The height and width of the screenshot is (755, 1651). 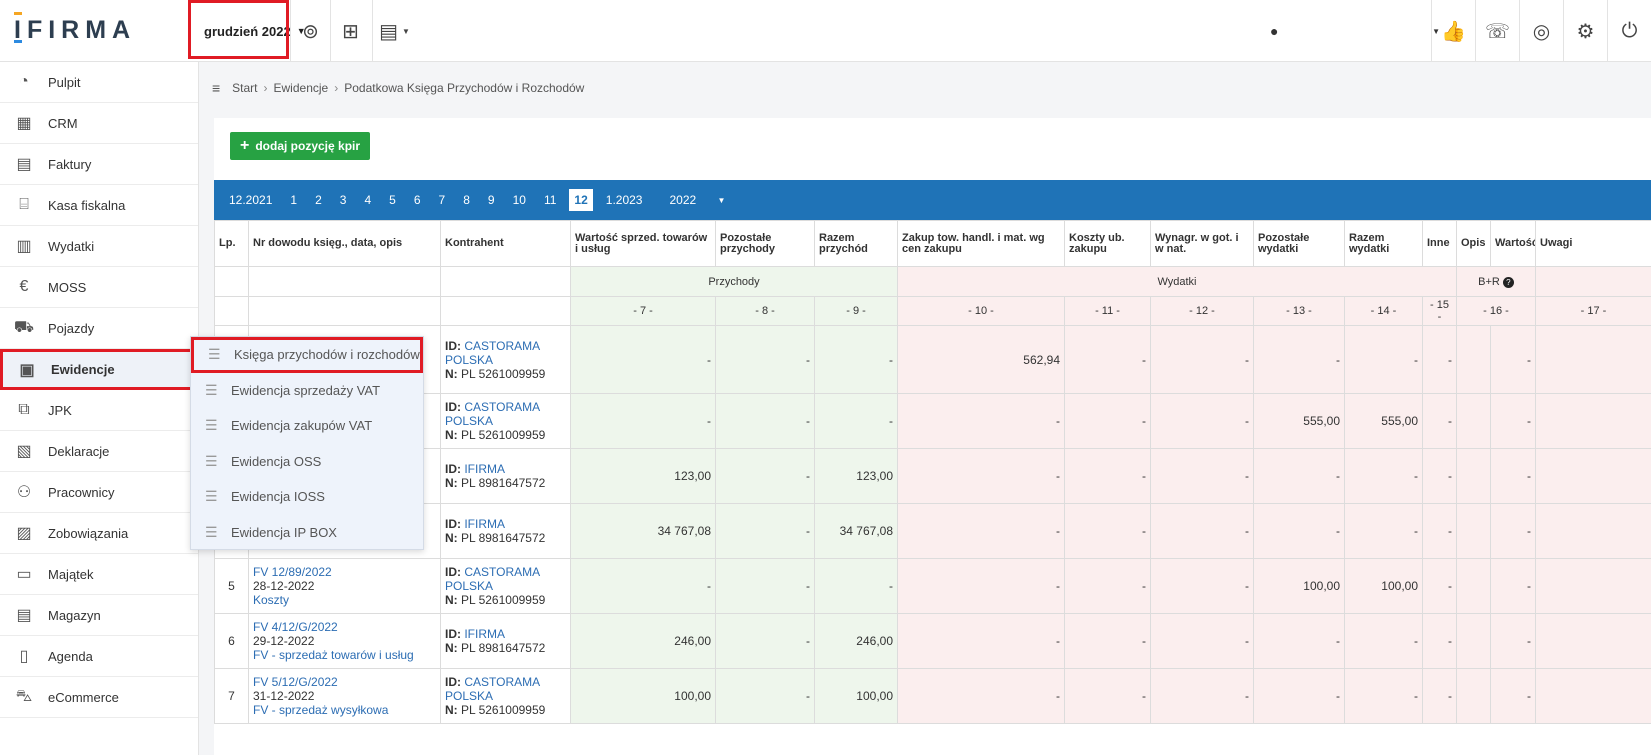 What do you see at coordinates (1453, 31) in the screenshot?
I see `thumbs-up-icon: 👍` at bounding box center [1453, 31].